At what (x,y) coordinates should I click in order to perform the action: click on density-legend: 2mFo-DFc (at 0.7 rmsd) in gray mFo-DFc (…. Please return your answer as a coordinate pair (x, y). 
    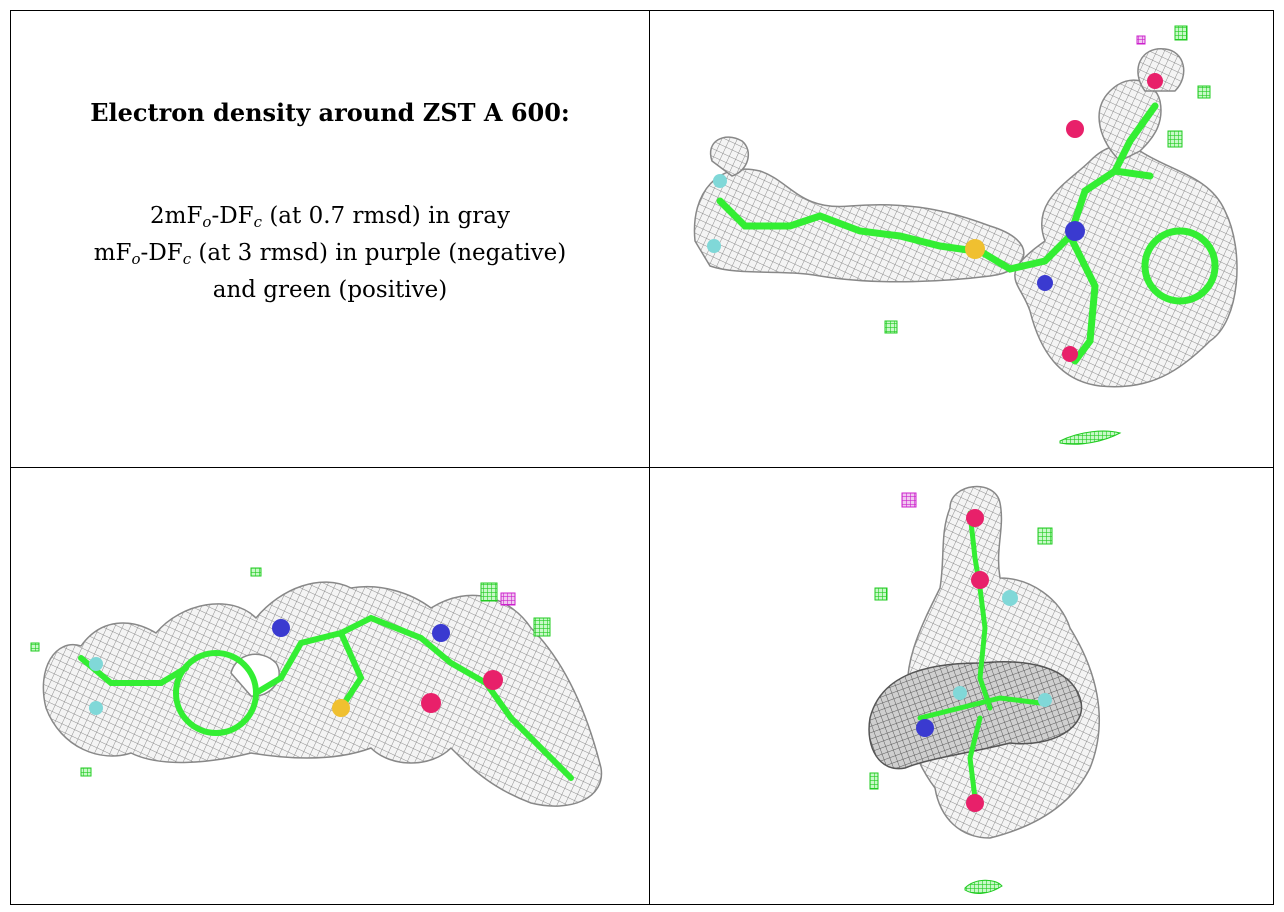
    Looking at the image, I should click on (330, 253).